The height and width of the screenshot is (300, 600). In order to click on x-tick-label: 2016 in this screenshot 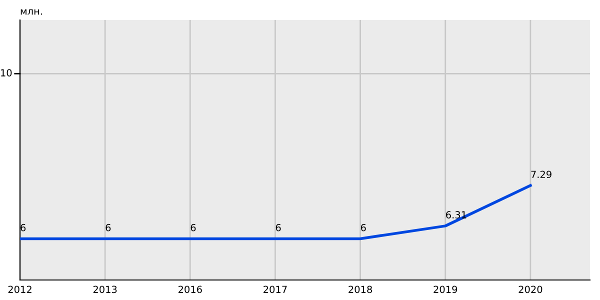, I will do `click(190, 290)`.